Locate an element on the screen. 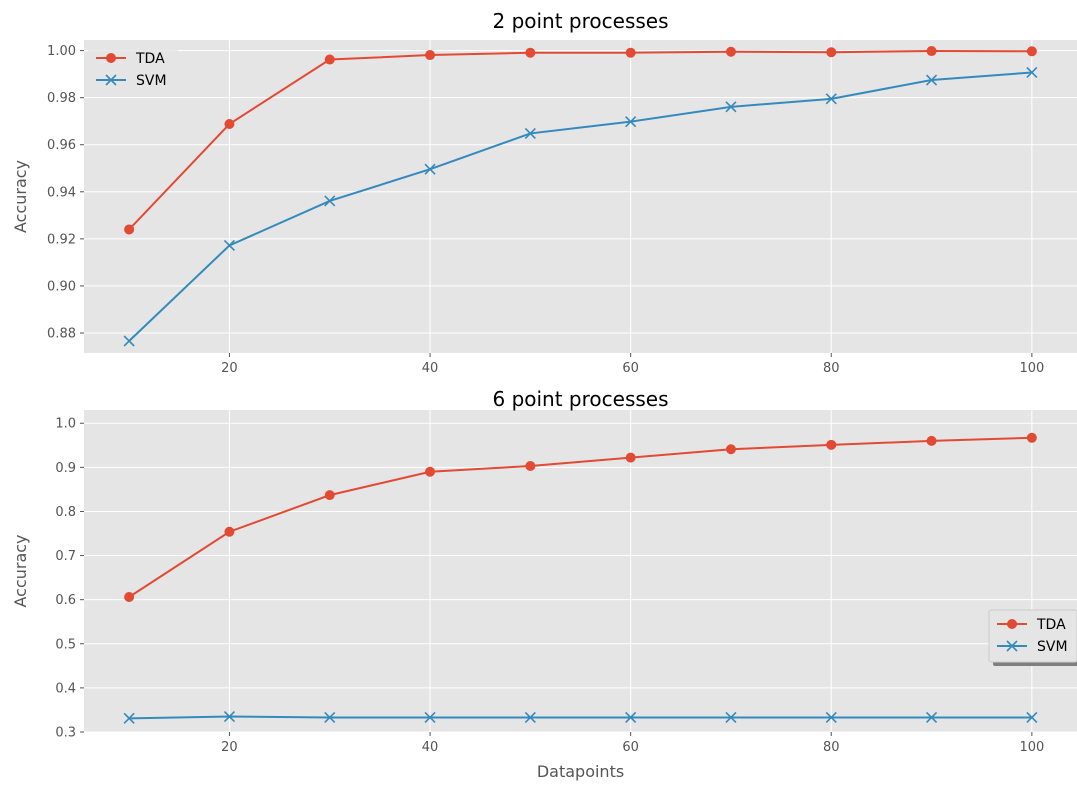  y-tick-label: 0.9 is located at coordinates (65, 468).